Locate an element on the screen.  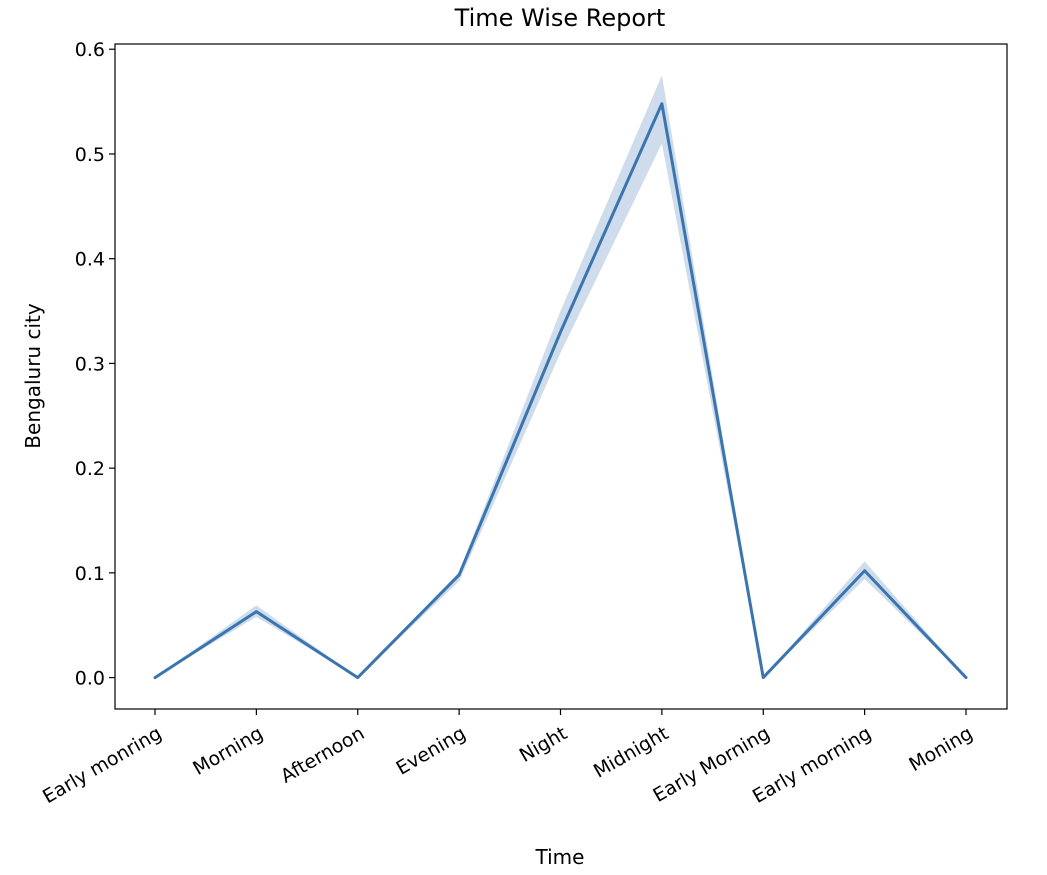
y-tick-label: 0.2 is located at coordinates (90, 469).